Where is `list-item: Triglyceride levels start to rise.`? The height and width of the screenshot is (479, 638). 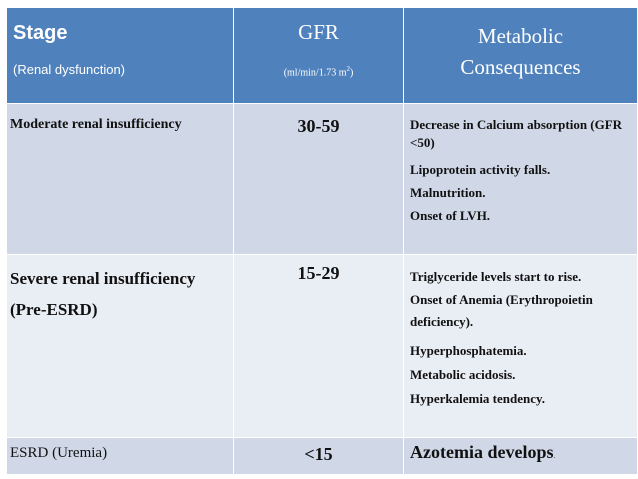 list-item: Triglyceride levels start to rise. is located at coordinates (496, 276).